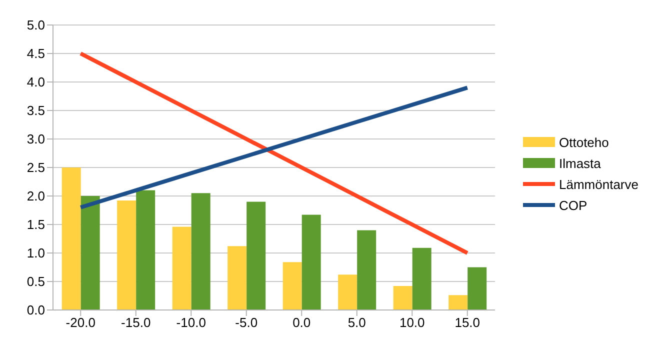 The width and height of the screenshot is (662, 347). I want to click on y-tick-label: 4.5, so click(35, 54).